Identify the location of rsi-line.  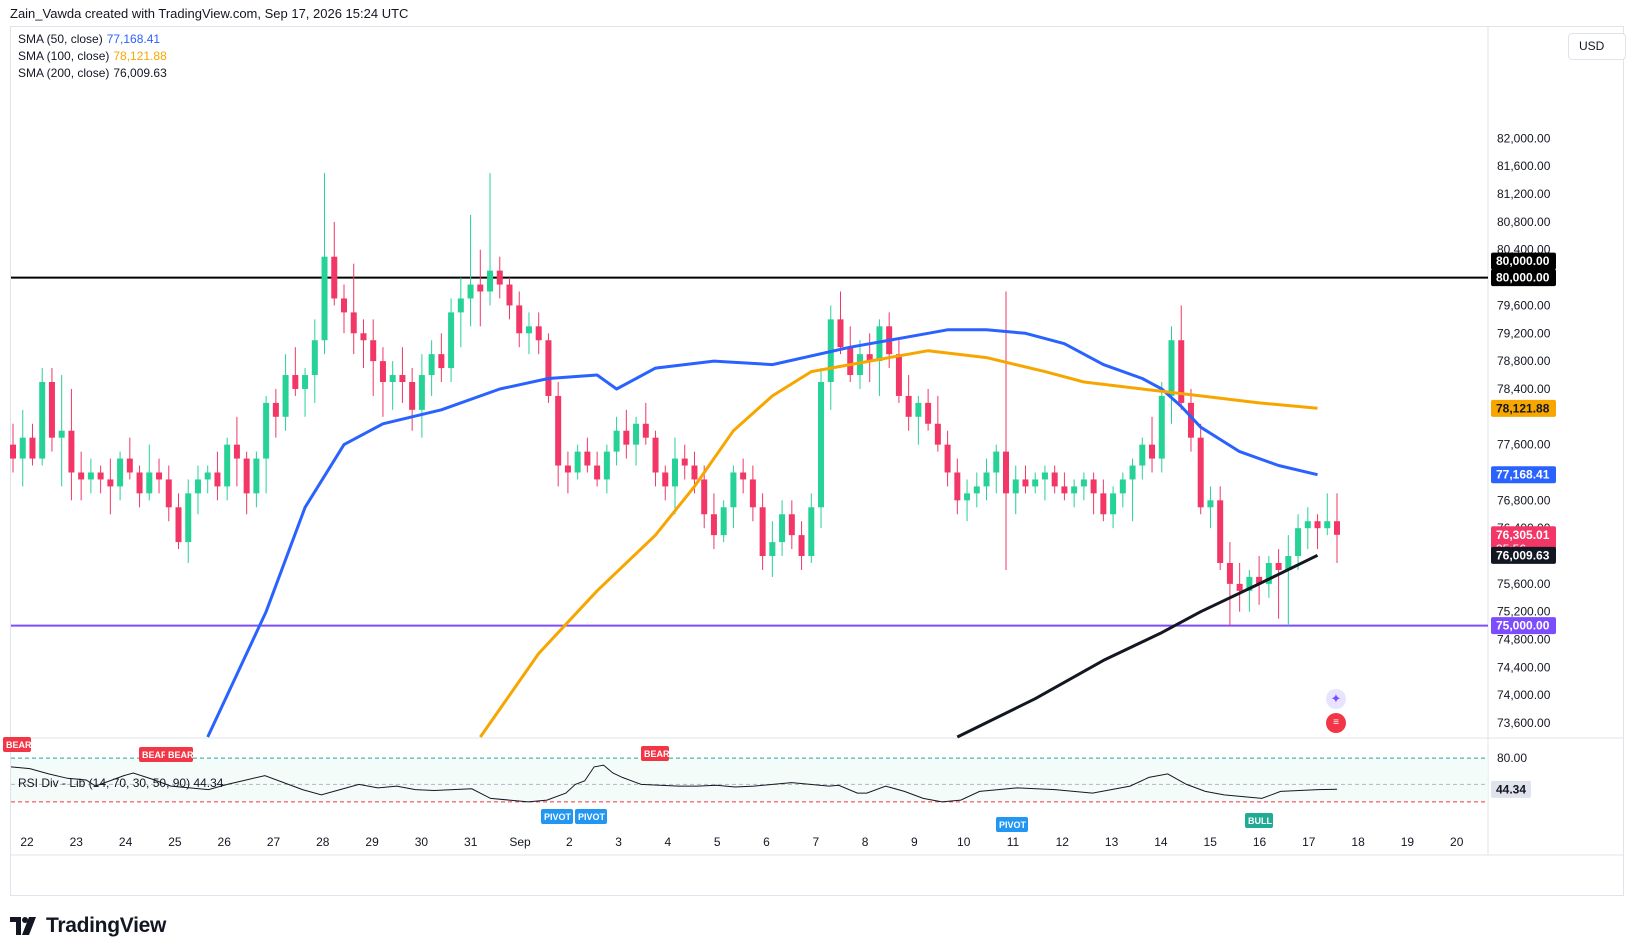
(674, 783).